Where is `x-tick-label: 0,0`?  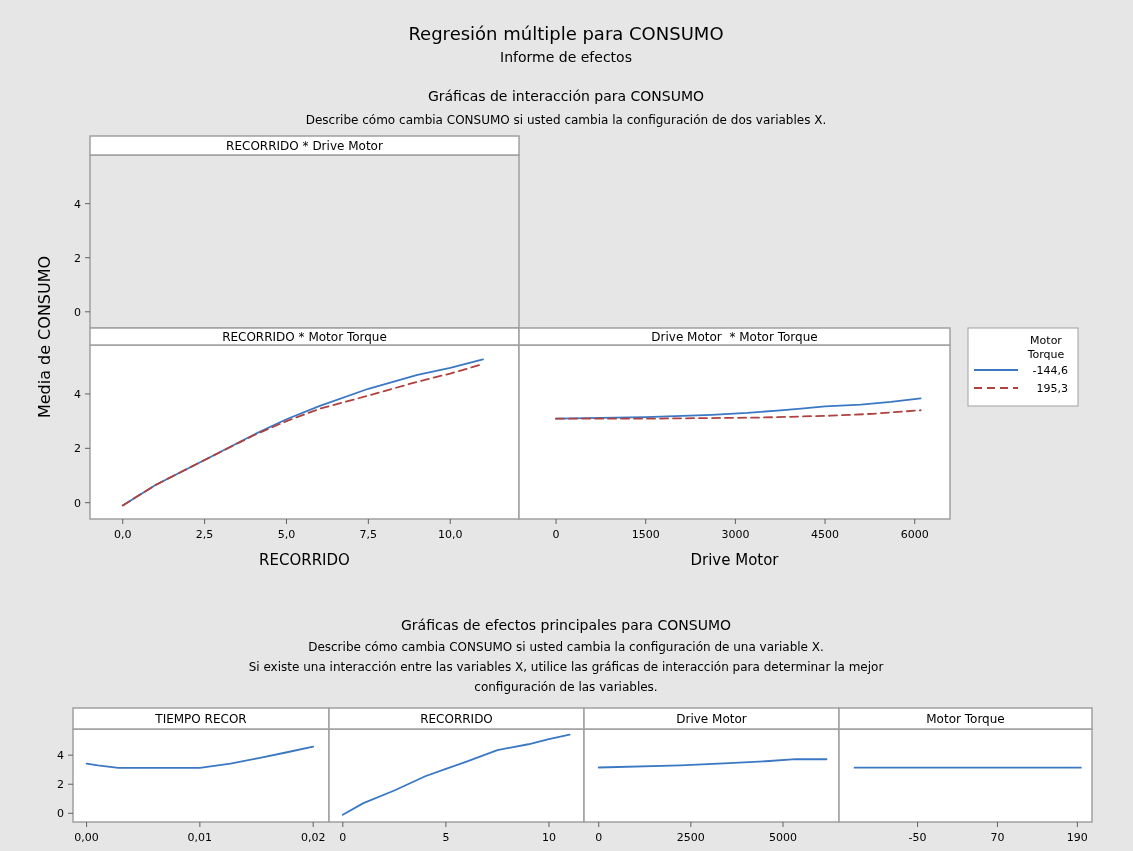
x-tick-label: 0,0 is located at coordinates (123, 534).